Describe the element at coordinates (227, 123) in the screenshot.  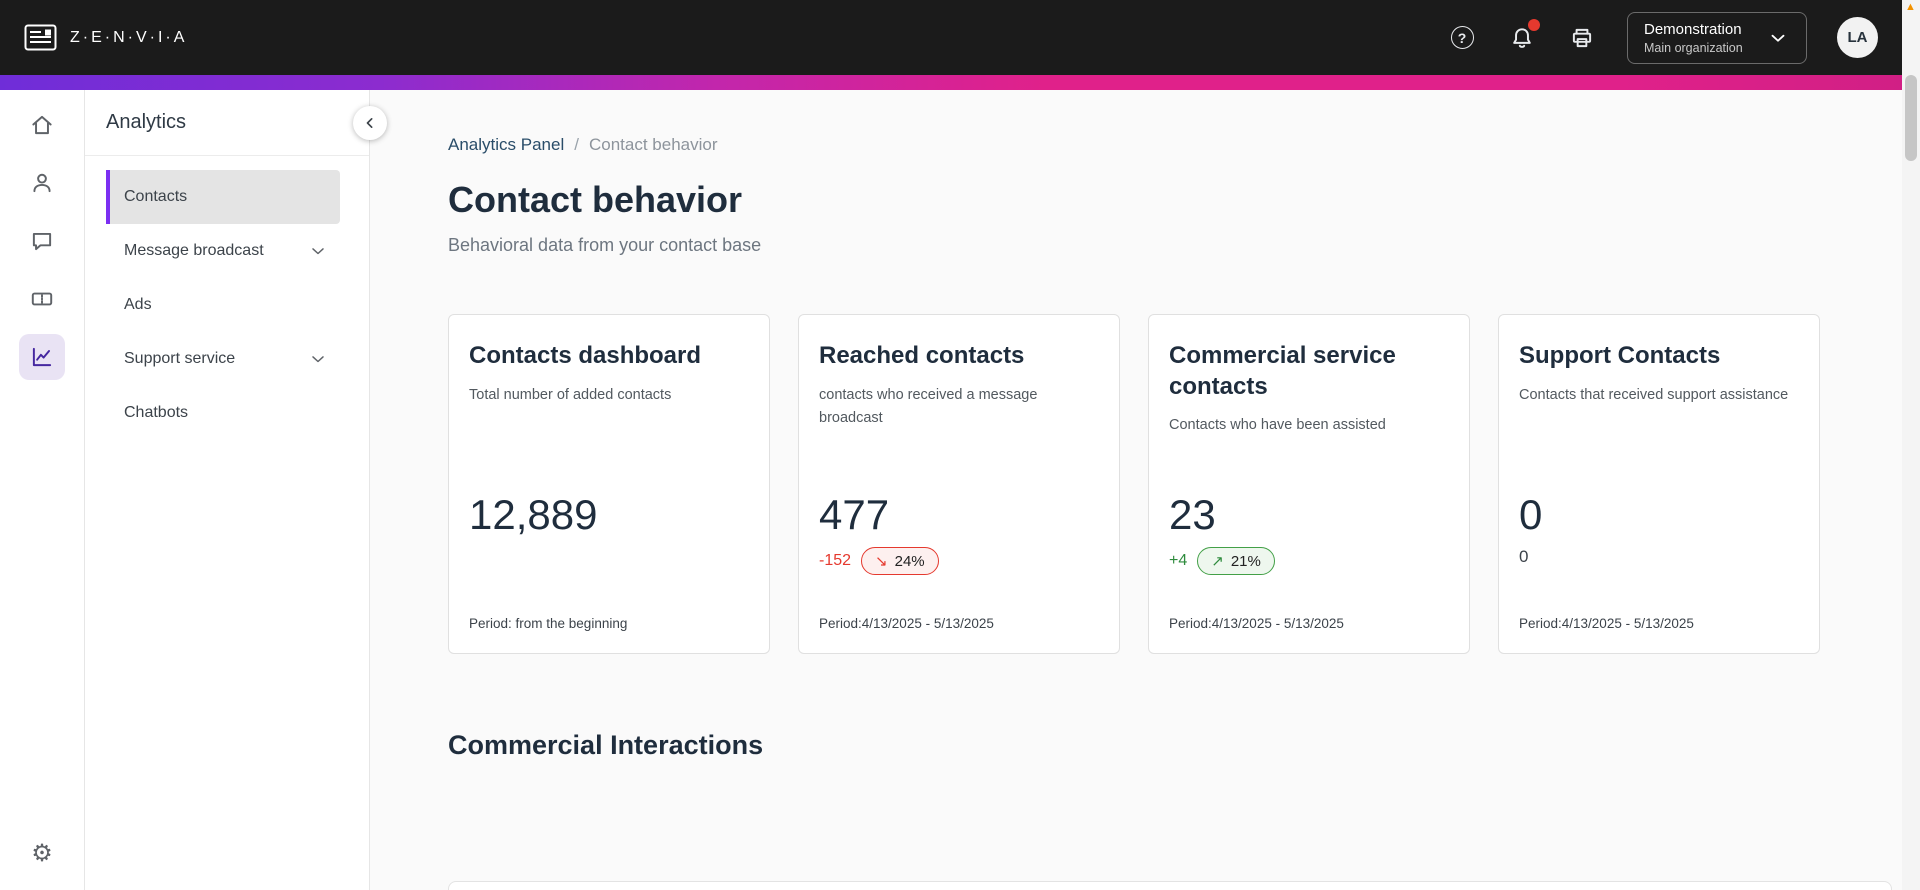
I see `sidebar-title: Analytics` at that location.